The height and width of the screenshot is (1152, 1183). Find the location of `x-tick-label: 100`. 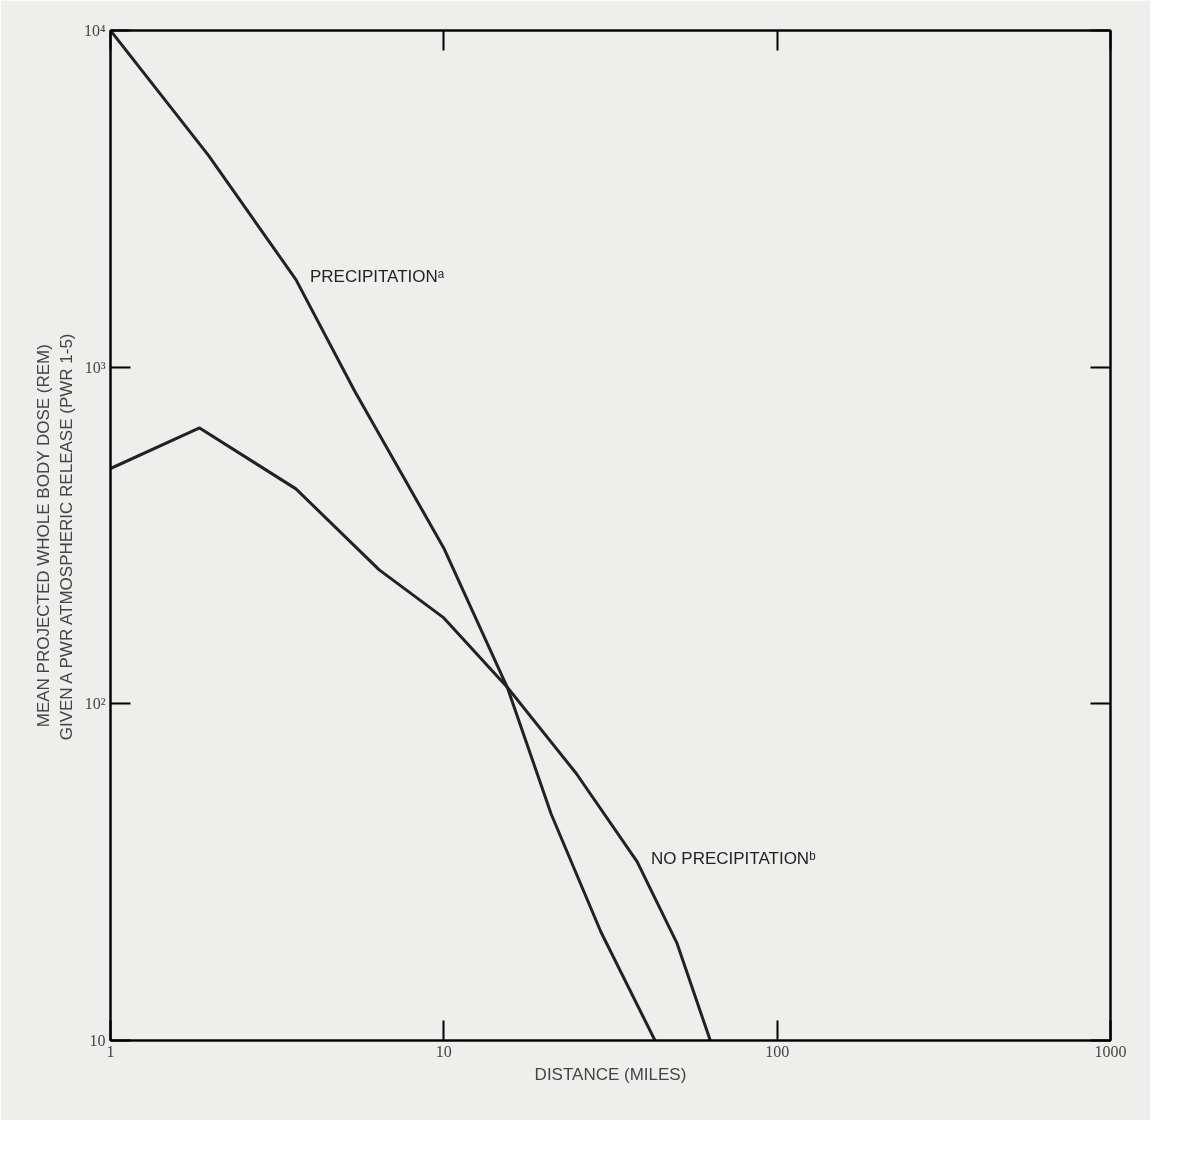

x-tick-label: 100 is located at coordinates (777, 1051).